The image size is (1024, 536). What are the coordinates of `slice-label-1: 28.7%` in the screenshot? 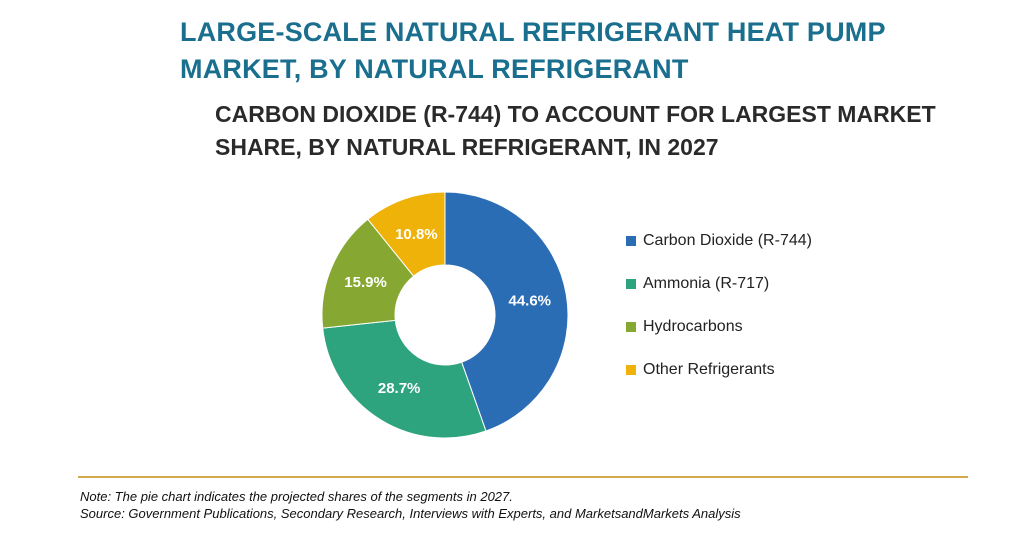 It's located at (399, 388).